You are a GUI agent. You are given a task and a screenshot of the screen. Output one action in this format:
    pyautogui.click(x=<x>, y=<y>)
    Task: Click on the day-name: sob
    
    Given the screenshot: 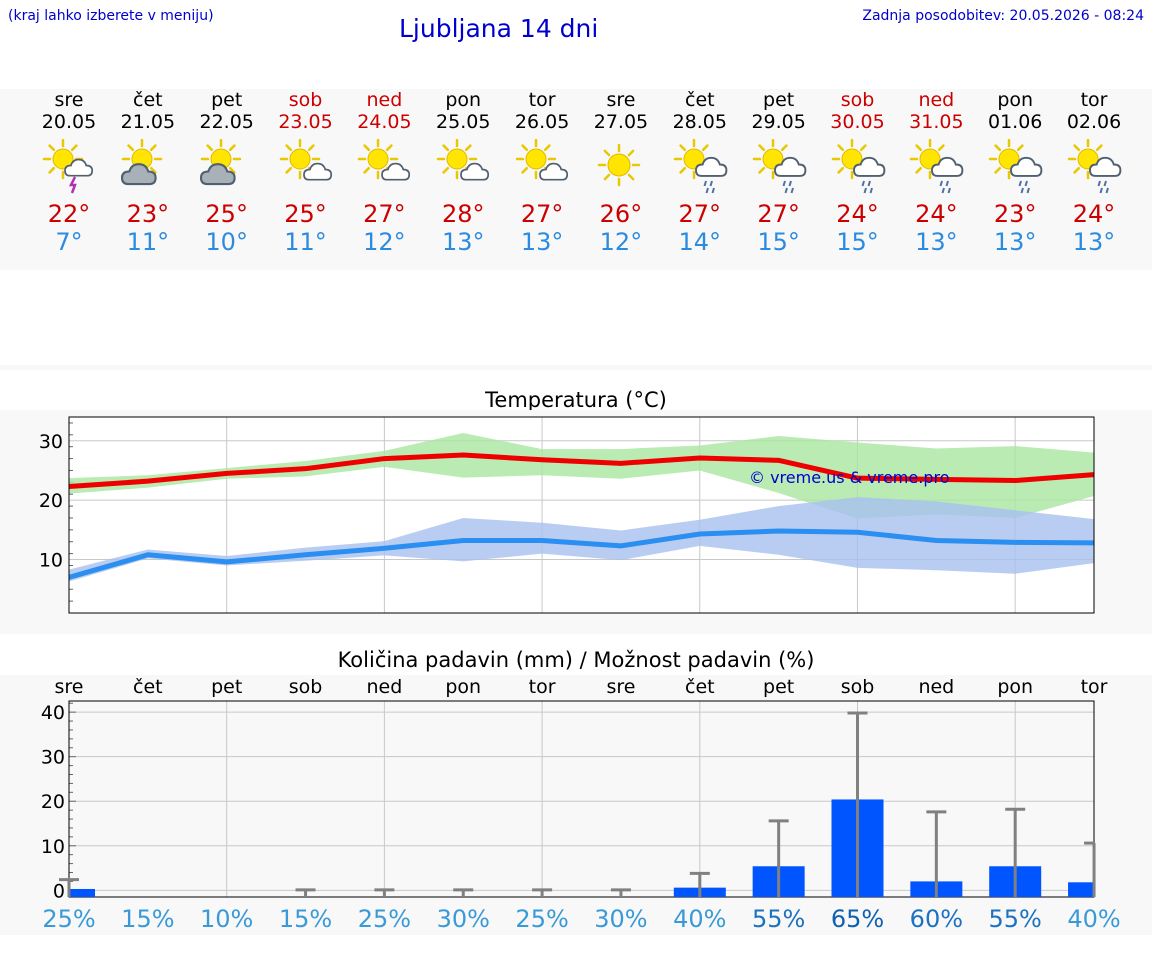 What is the action you would take?
    pyautogui.click(x=857, y=100)
    